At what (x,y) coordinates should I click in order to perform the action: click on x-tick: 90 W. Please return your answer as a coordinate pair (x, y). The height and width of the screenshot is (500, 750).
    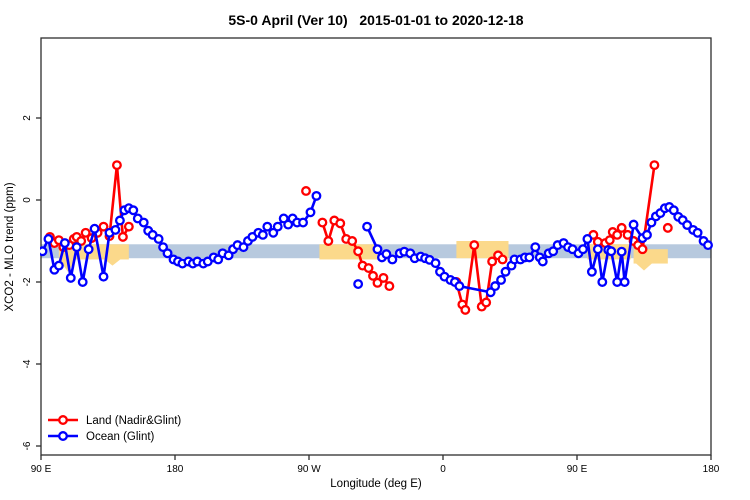
    Looking at the image, I should click on (309, 465).